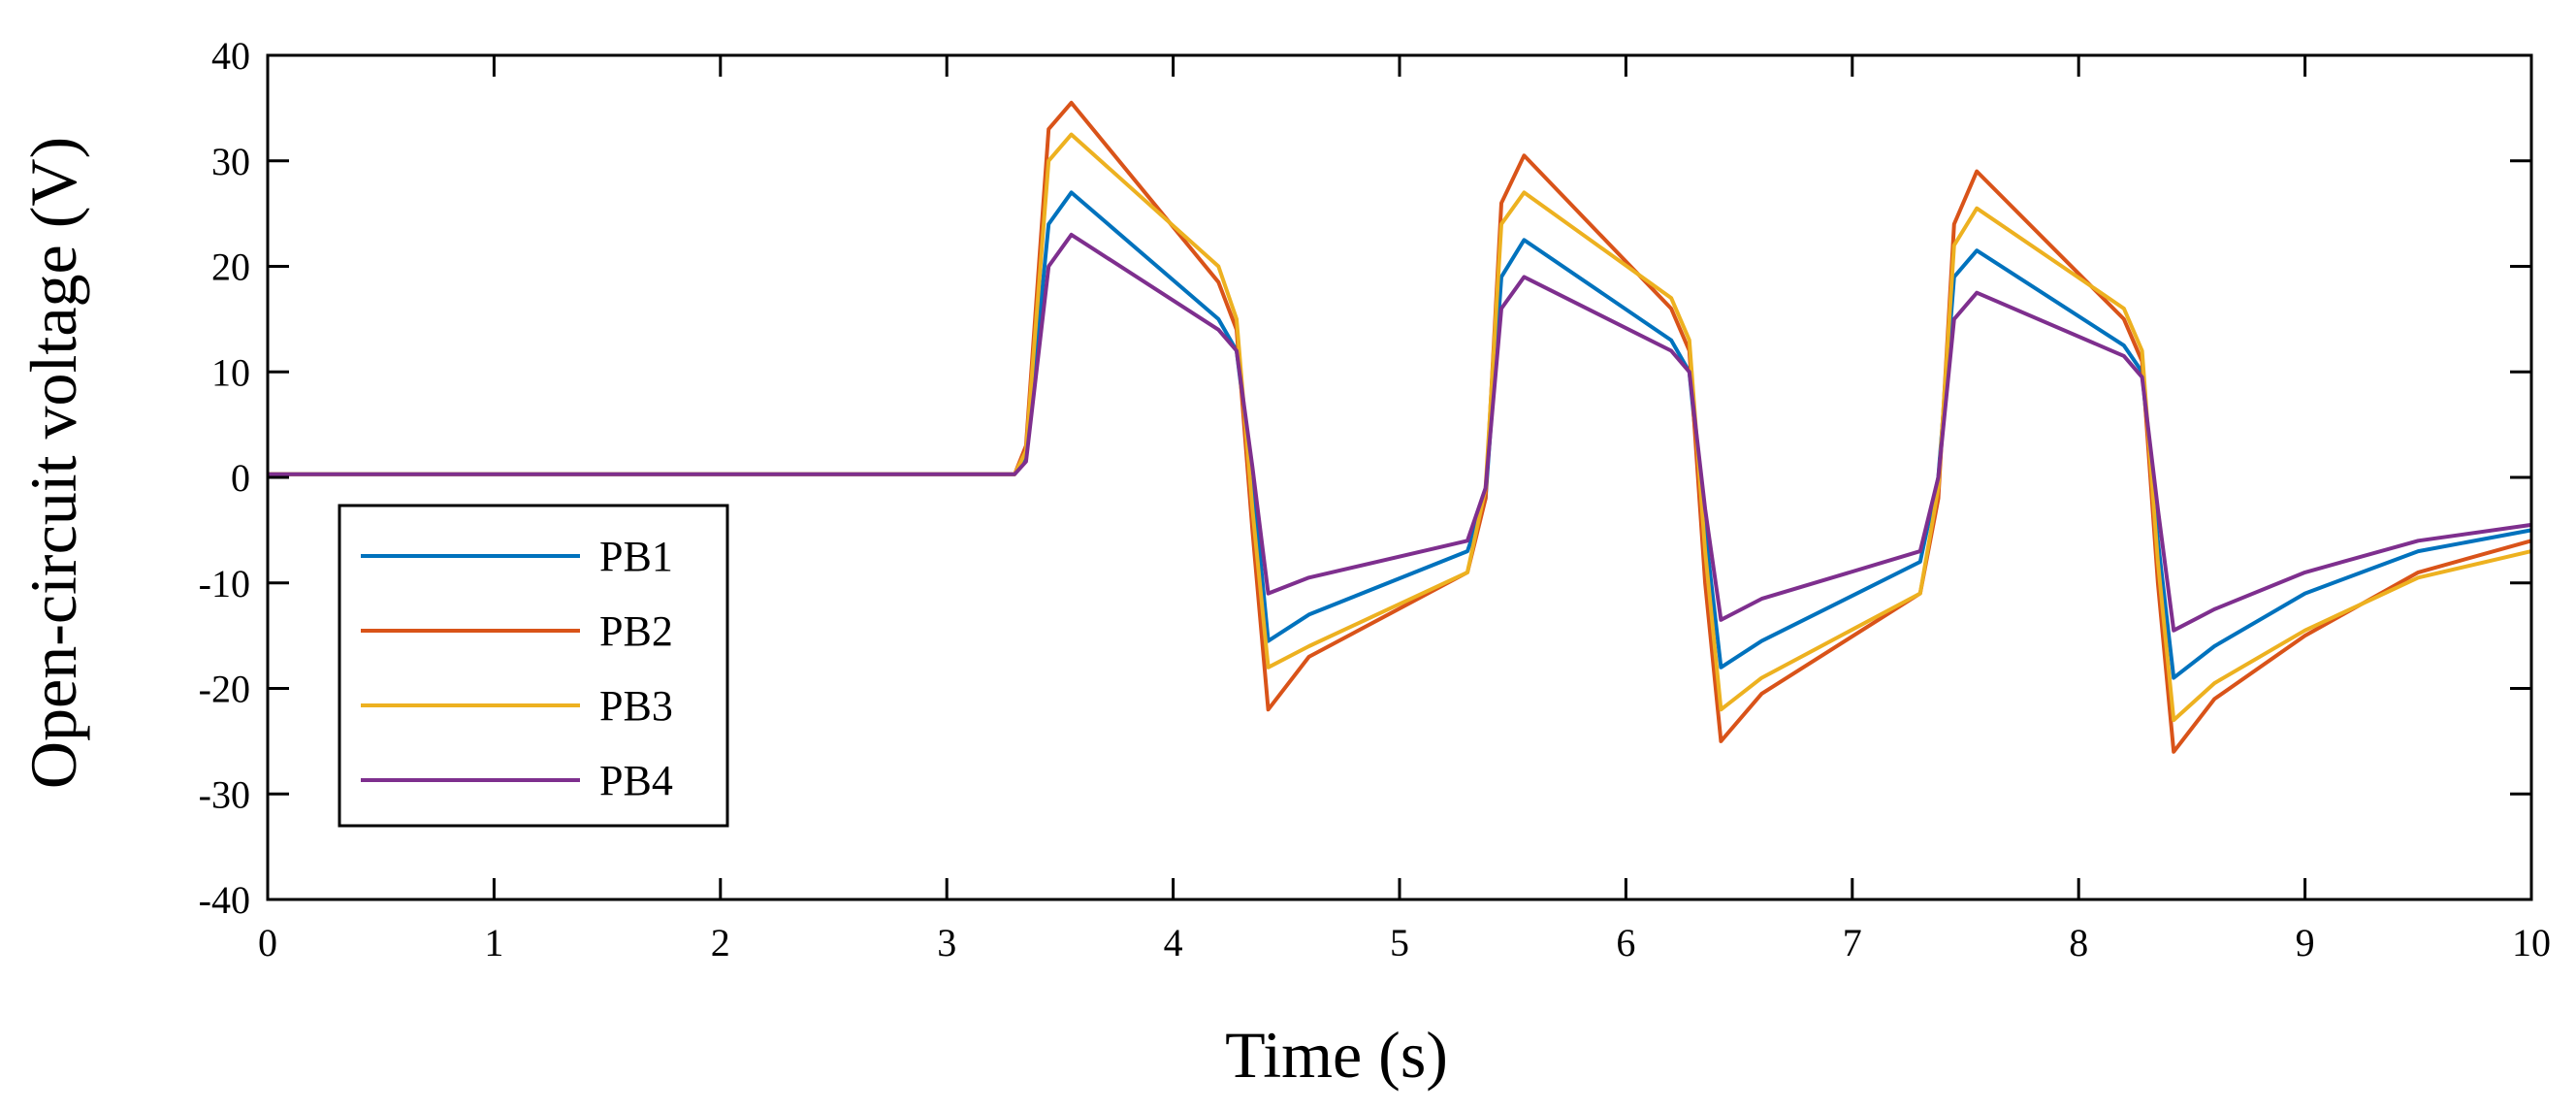 The image size is (2576, 1111). Describe the element at coordinates (230, 267) in the screenshot. I see `y-tick-label: 20` at that location.